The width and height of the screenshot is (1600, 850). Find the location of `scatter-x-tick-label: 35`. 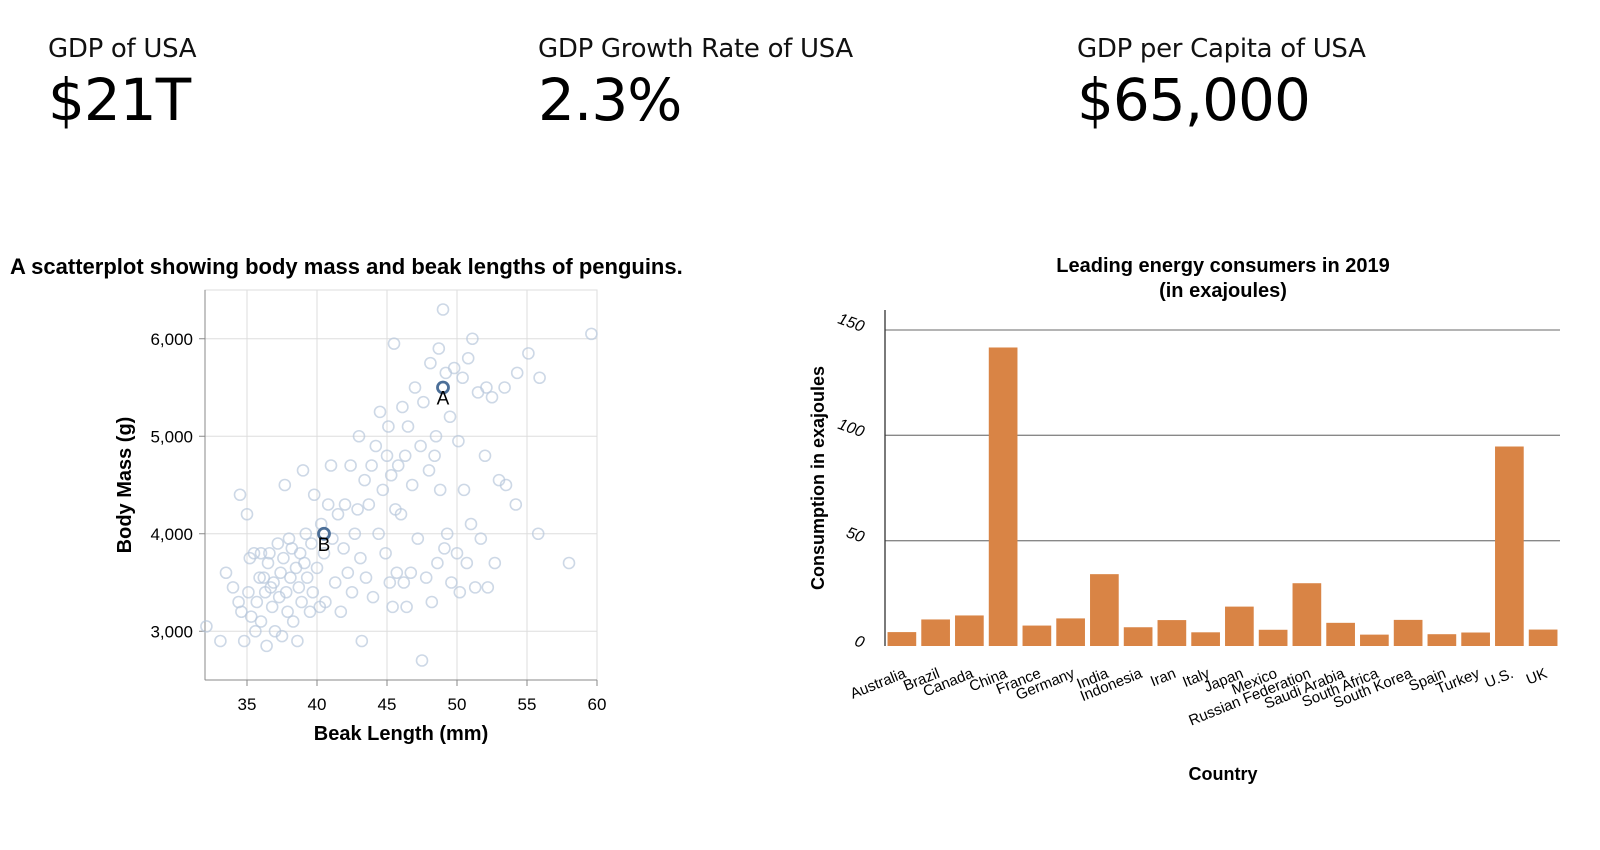

scatter-x-tick-label: 35 is located at coordinates (247, 704).